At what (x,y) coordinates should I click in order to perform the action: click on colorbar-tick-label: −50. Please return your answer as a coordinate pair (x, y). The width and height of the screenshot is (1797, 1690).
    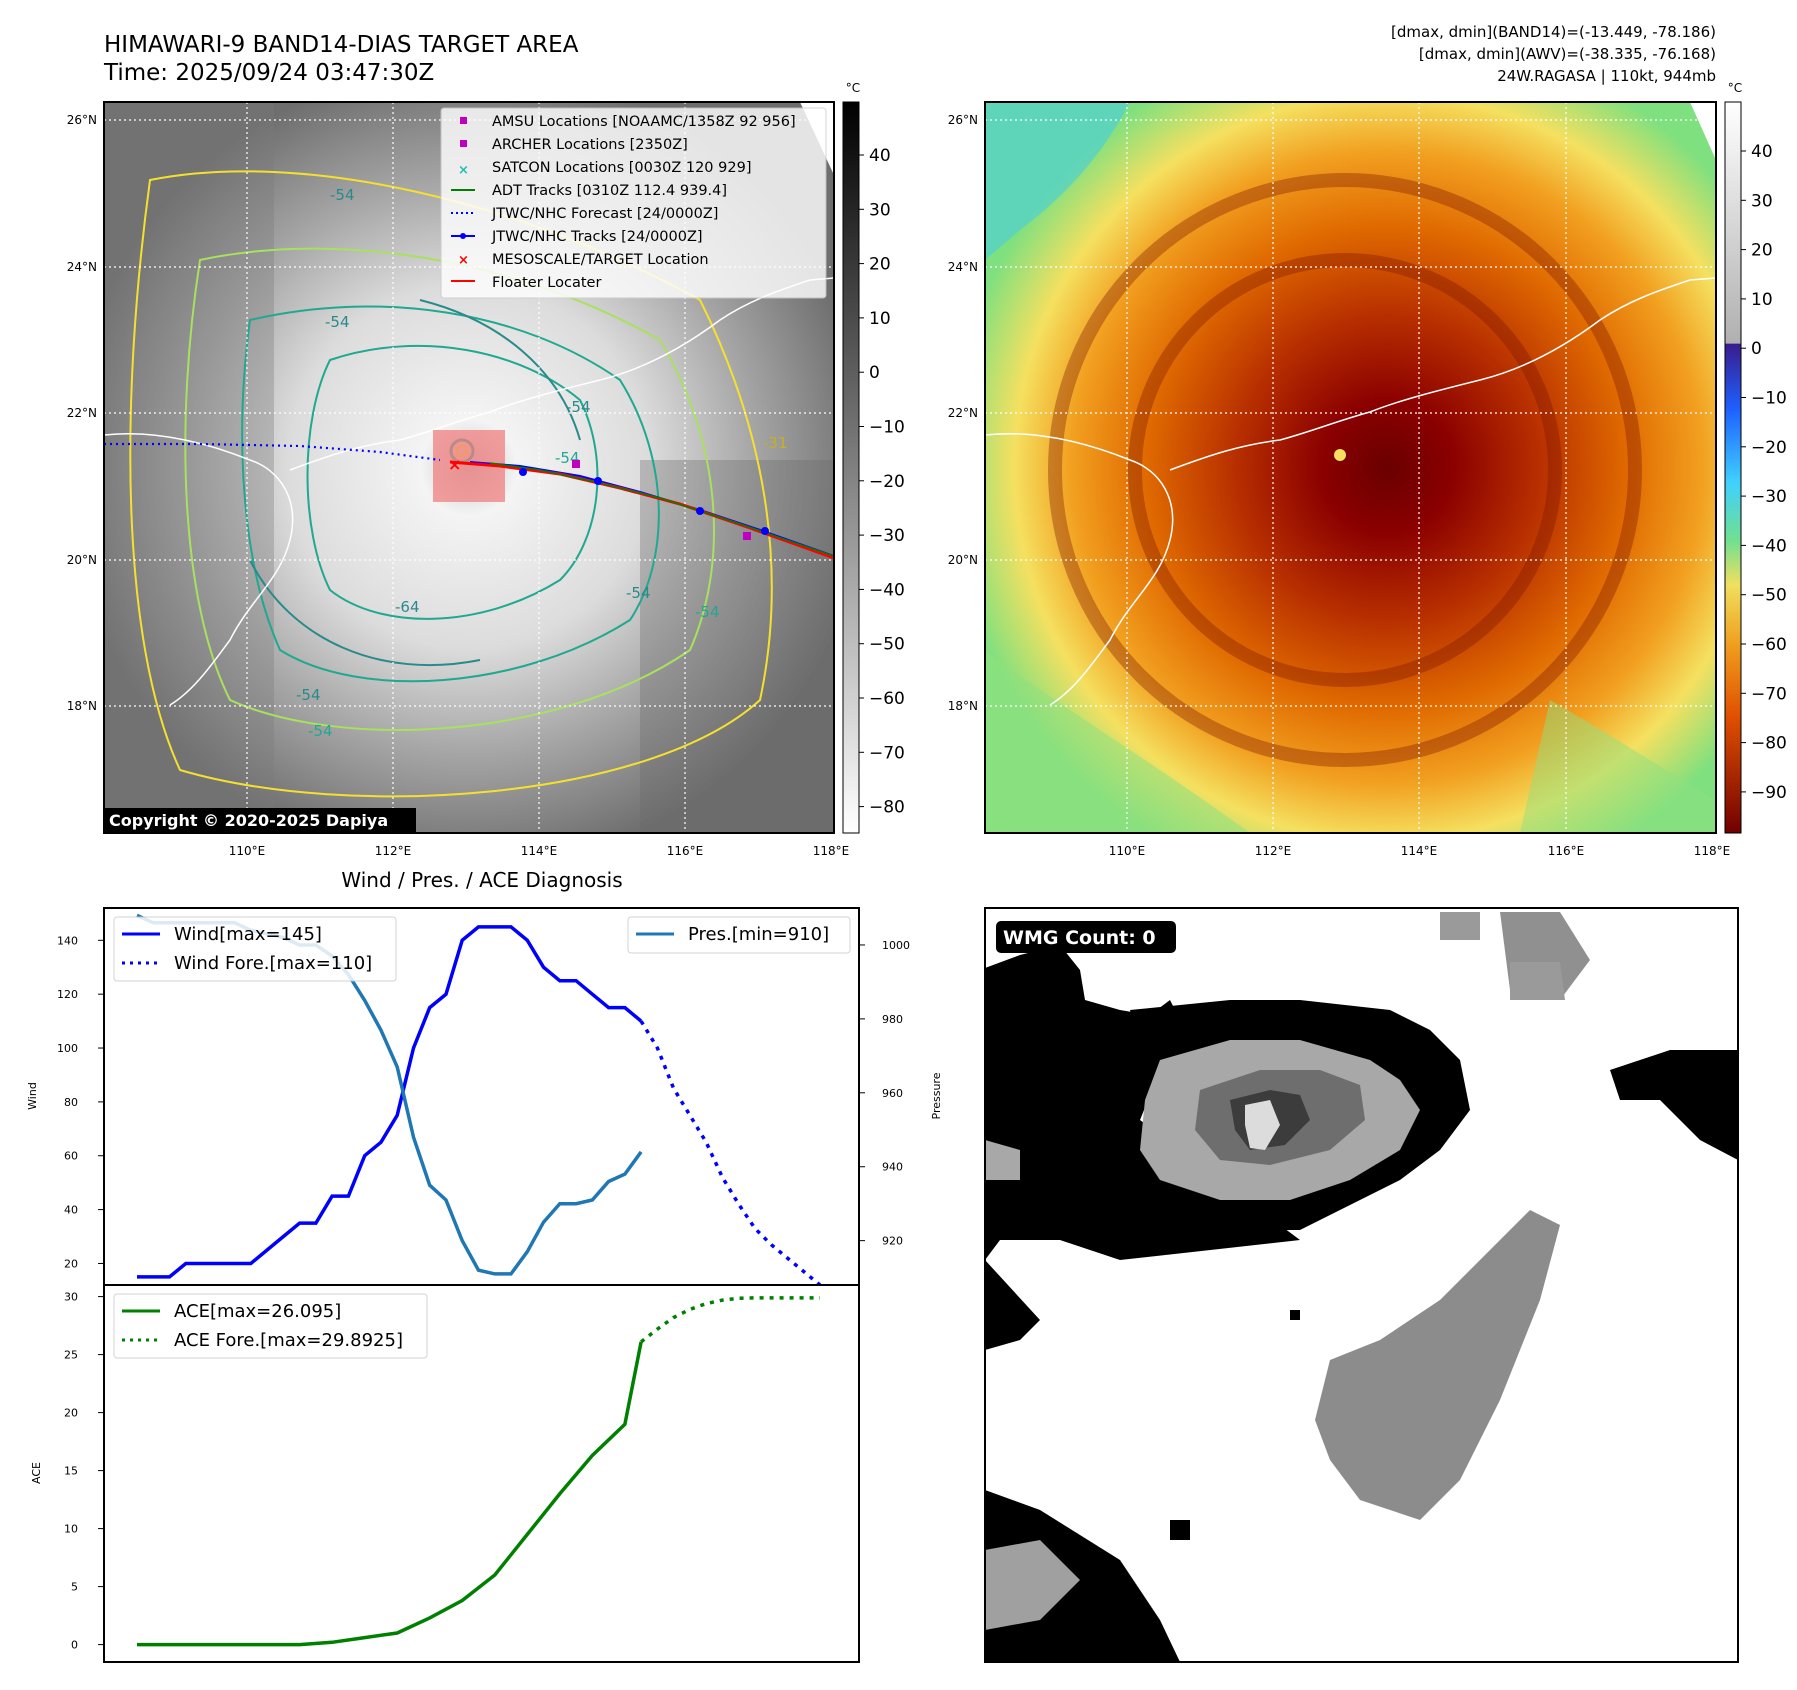
    Looking at the image, I should click on (887, 645).